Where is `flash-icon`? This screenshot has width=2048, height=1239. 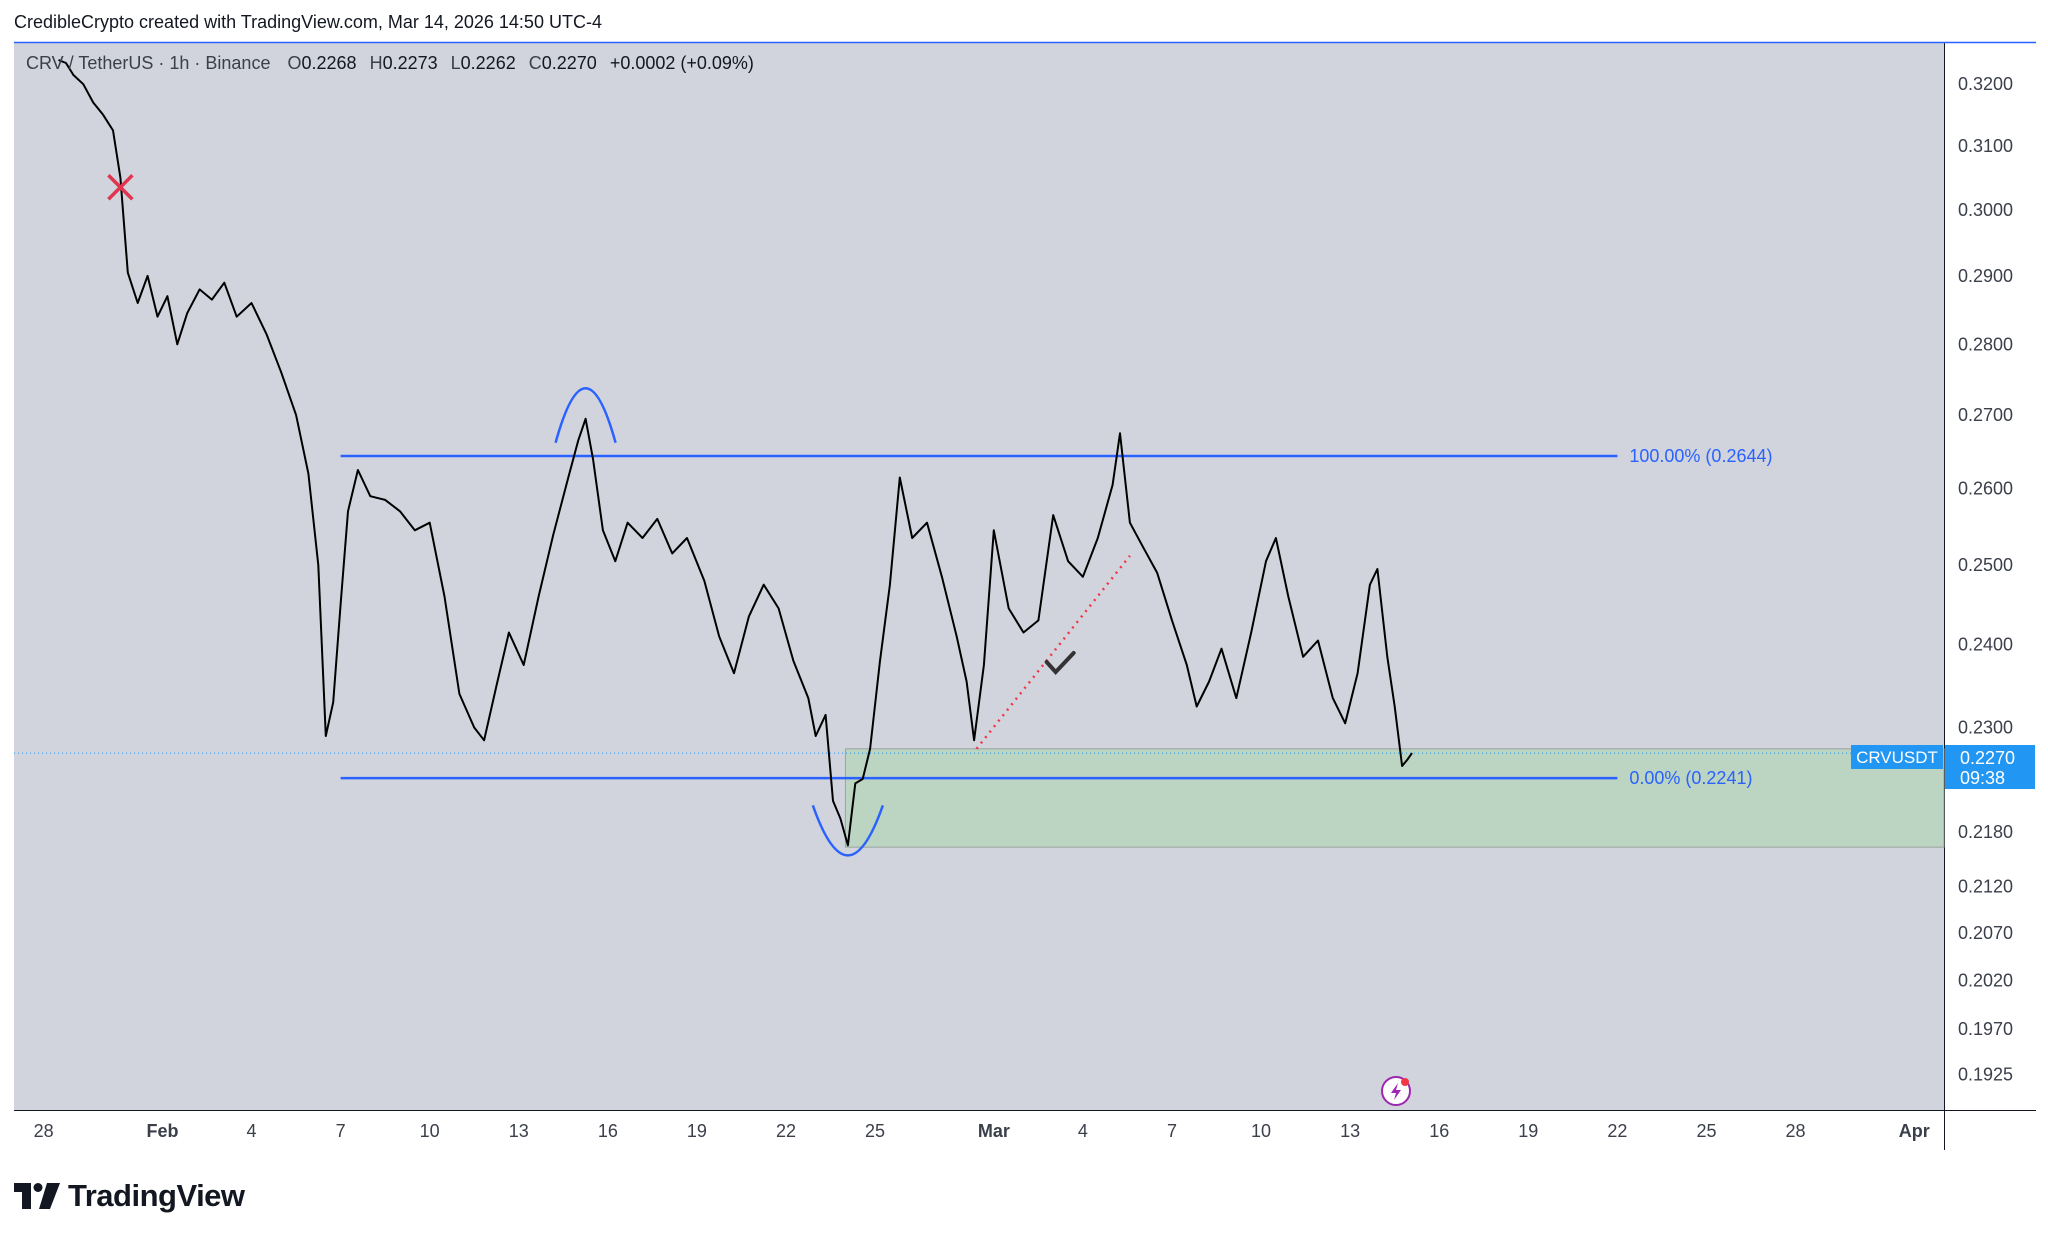 flash-icon is located at coordinates (1396, 1091).